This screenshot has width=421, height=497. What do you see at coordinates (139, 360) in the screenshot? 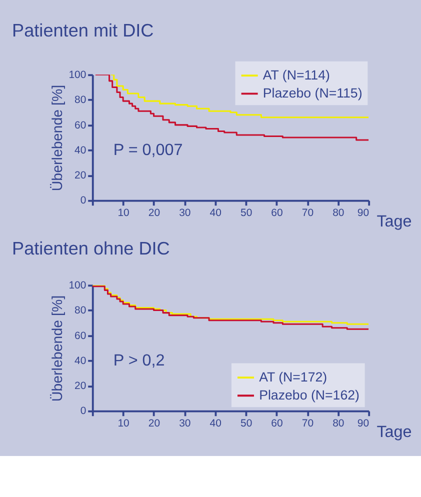
I see `annotation: P > 0,2` at bounding box center [139, 360].